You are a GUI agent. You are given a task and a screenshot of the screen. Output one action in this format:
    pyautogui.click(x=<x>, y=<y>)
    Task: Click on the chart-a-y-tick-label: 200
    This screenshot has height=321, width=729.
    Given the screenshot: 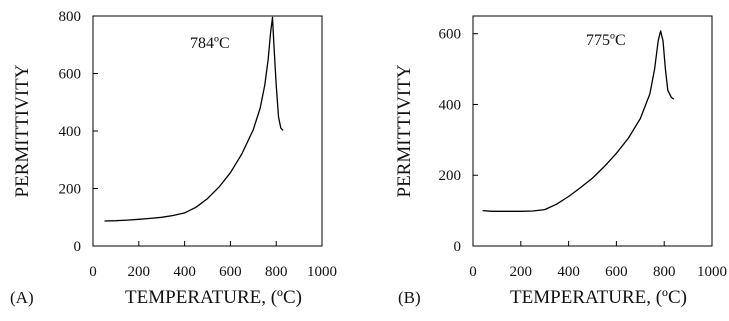 What is the action you would take?
    pyautogui.click(x=70, y=190)
    